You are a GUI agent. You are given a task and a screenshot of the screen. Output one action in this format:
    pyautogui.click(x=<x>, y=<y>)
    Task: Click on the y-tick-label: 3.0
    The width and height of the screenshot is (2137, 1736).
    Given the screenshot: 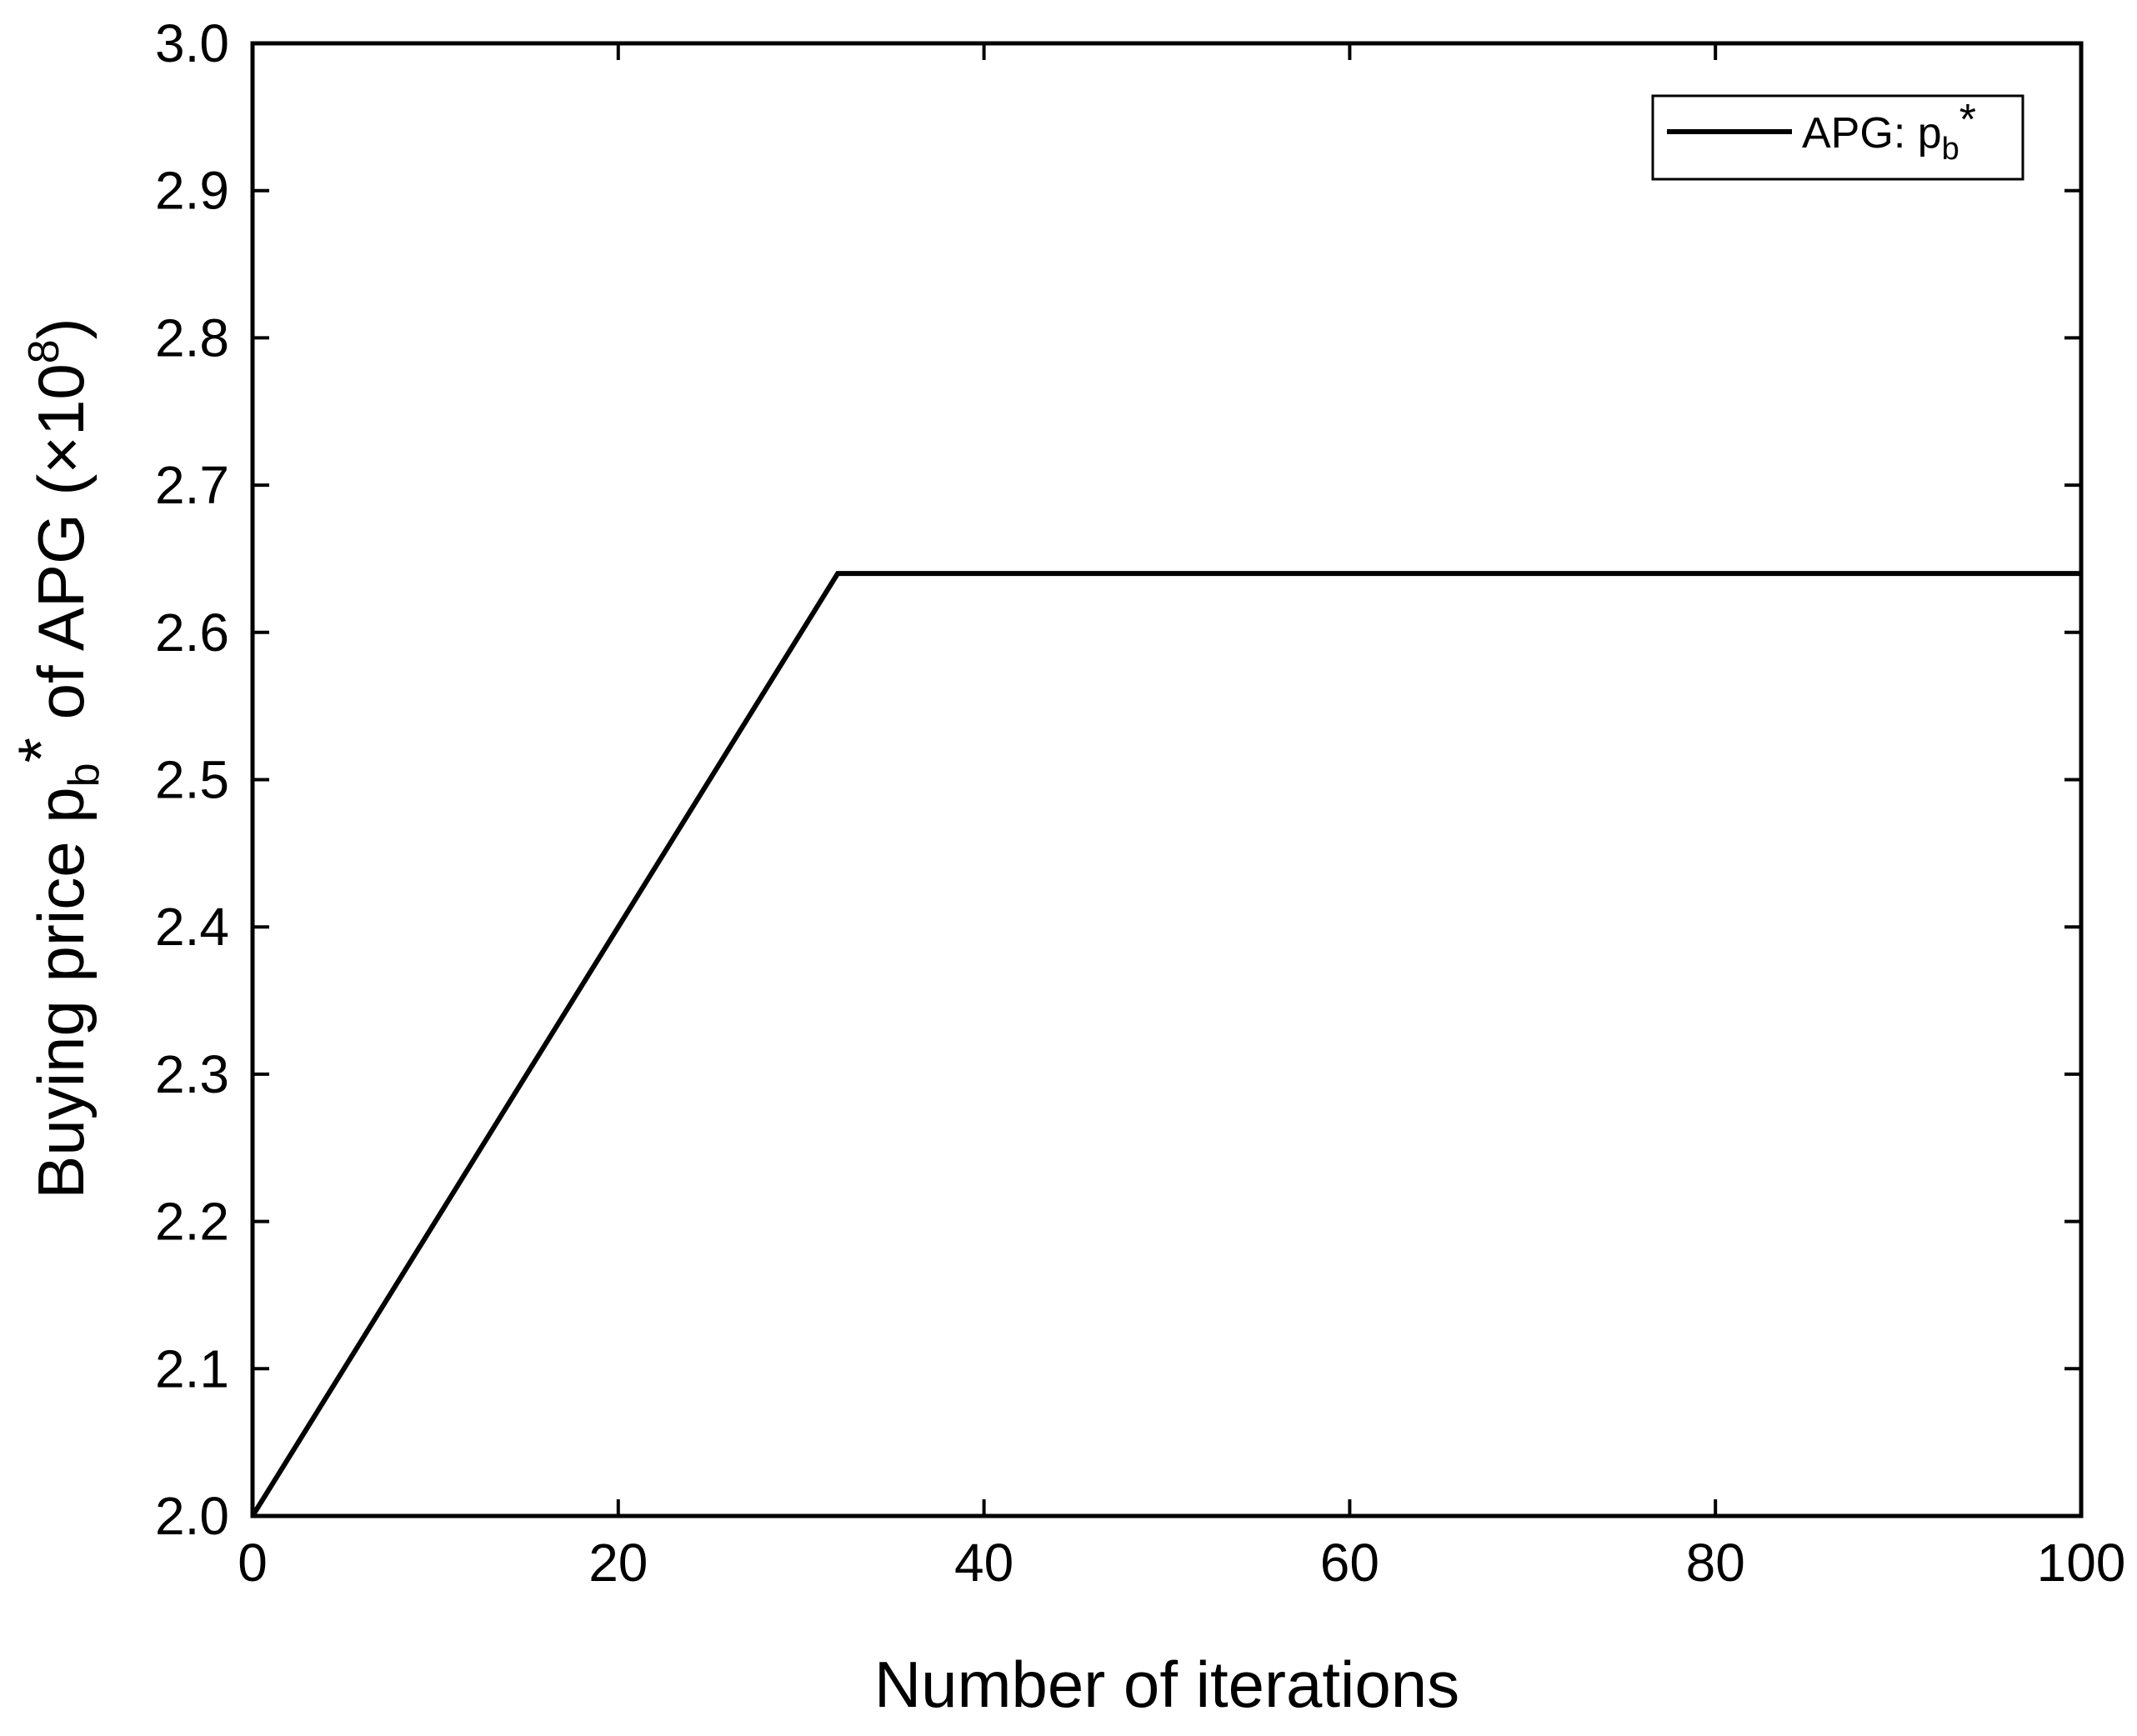 What is the action you would take?
    pyautogui.click(x=192, y=43)
    